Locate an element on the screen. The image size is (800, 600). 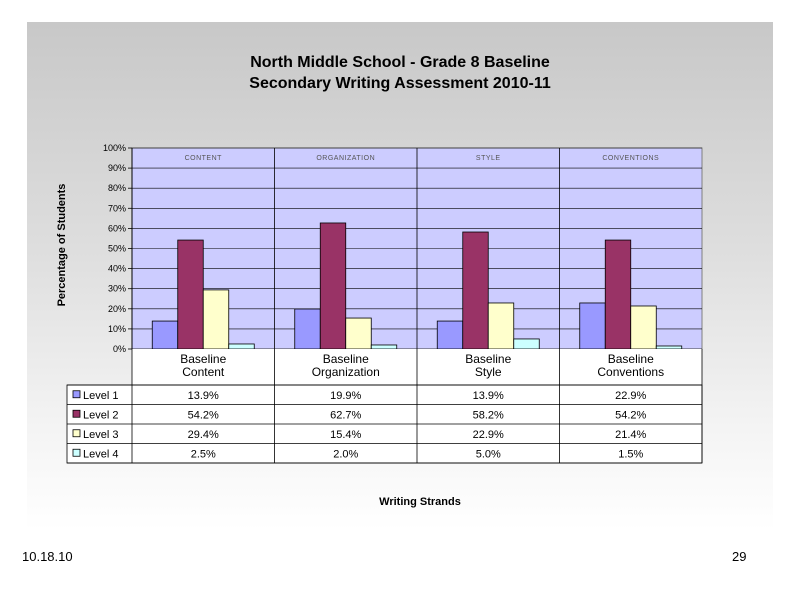
data-label: 15.4% is located at coordinates (345, 435).